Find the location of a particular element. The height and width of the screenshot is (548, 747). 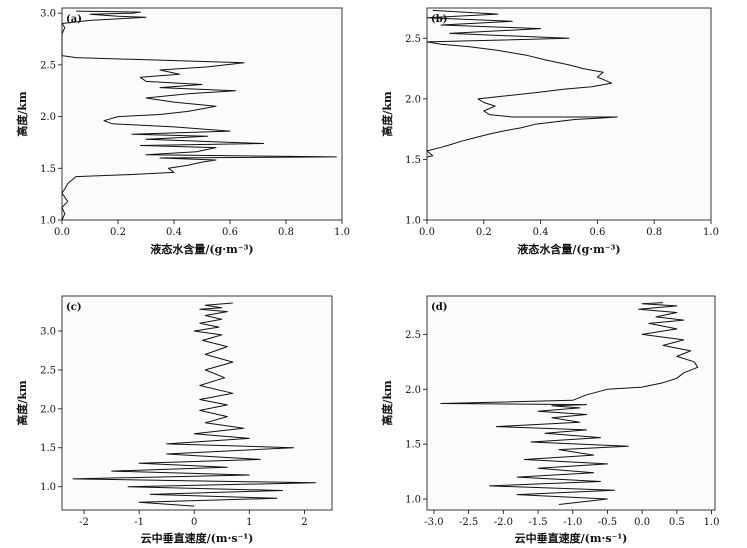

x-tick-label: -1 is located at coordinates (139, 522).